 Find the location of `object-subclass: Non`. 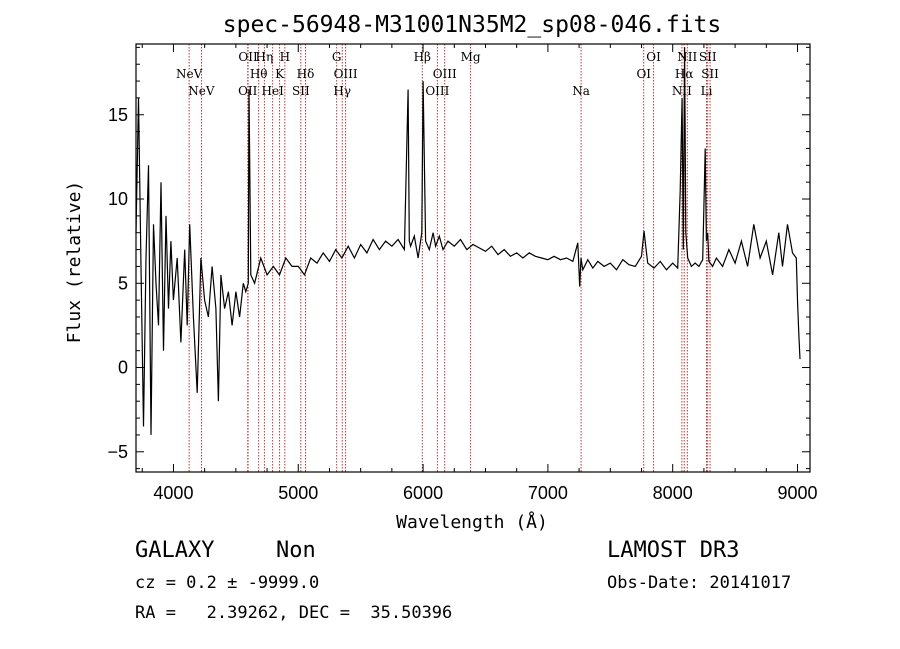

object-subclass: Non is located at coordinates (296, 550).